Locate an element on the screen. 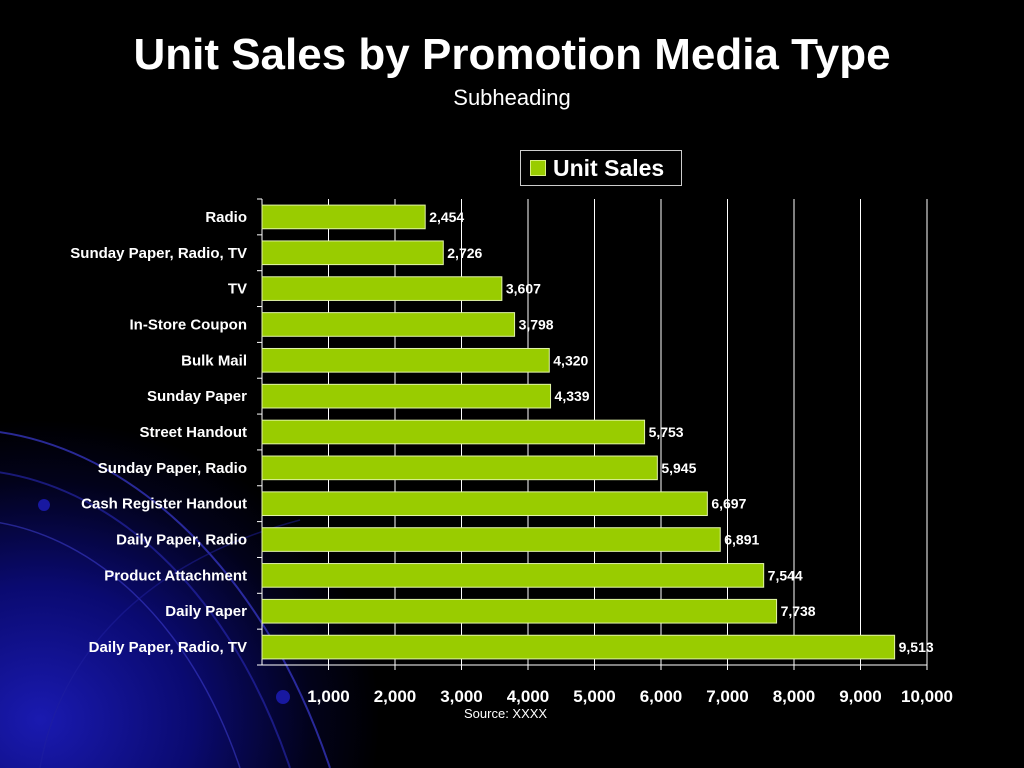 Image resolution: width=1024 pixels, height=768 pixels. legend-label: Unit Sales is located at coordinates (609, 167).